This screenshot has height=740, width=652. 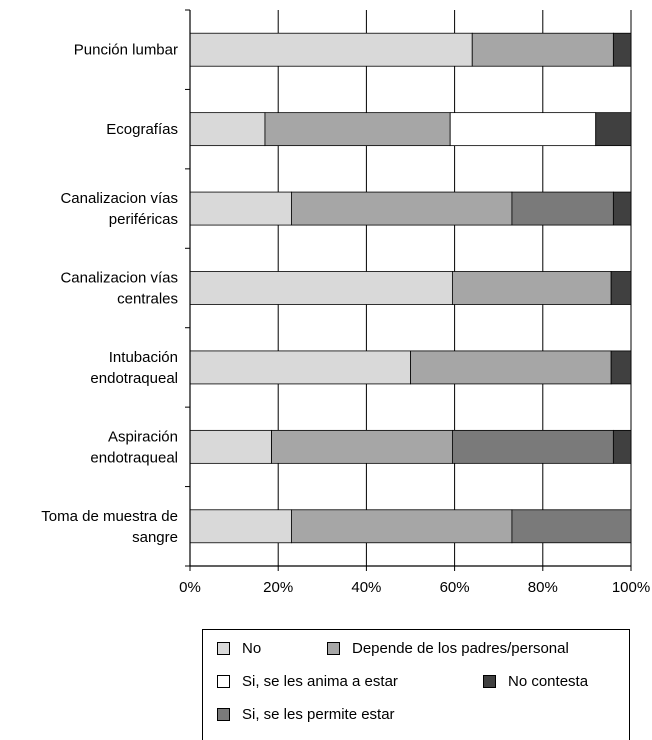 I want to click on x-tick-labels: 0% 20% 40% 60% 80% 100%, so click(x=414, y=587).